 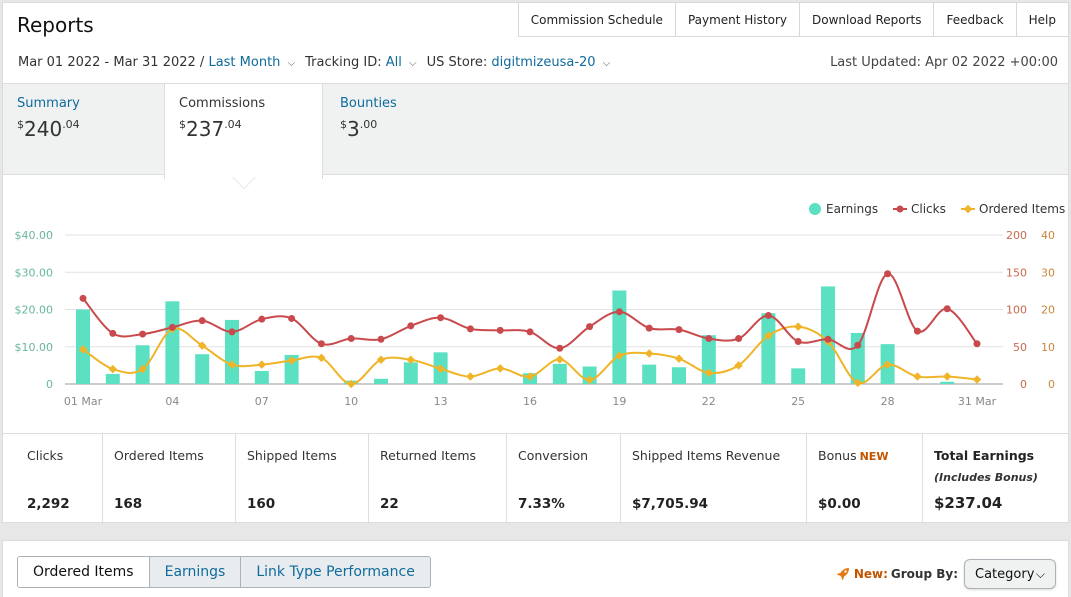 I want to click on stat-value: $0.00, so click(x=839, y=504).